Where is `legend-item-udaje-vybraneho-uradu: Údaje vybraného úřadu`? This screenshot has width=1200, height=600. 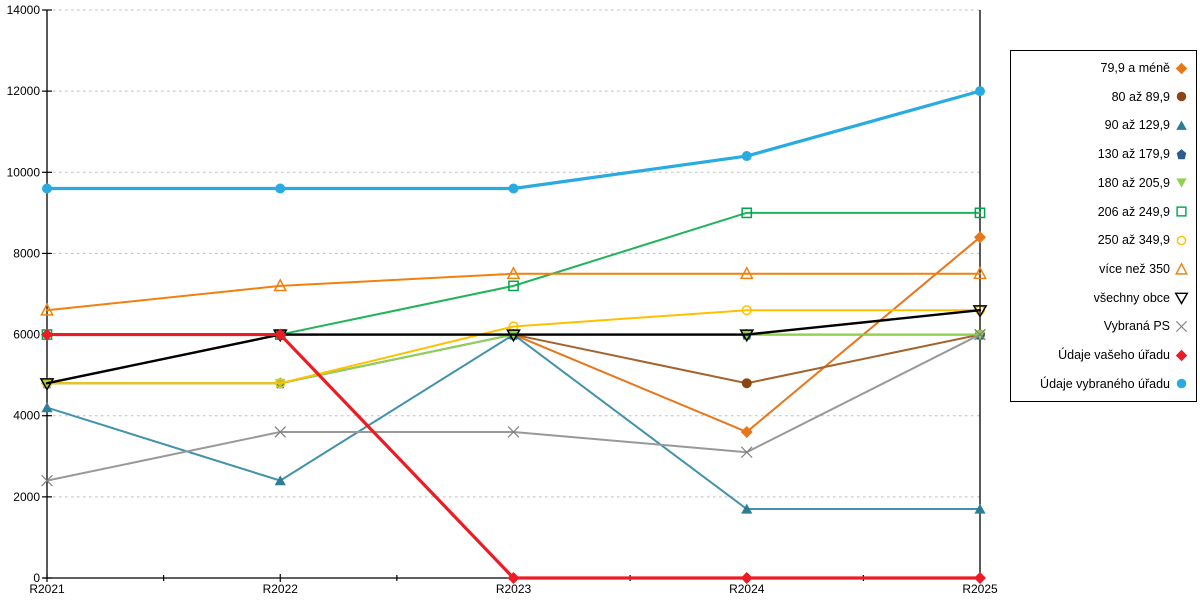
legend-item-udaje-vybraneho-uradu: Údaje vybraného úřadu is located at coordinates (1103, 384).